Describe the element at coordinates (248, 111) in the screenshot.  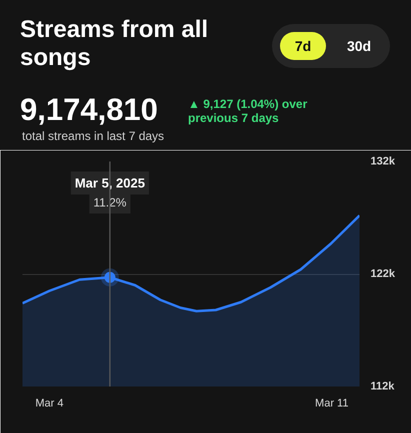
I see `text: ▲ 9,127 (1.04%) over previous 7 days` at that location.